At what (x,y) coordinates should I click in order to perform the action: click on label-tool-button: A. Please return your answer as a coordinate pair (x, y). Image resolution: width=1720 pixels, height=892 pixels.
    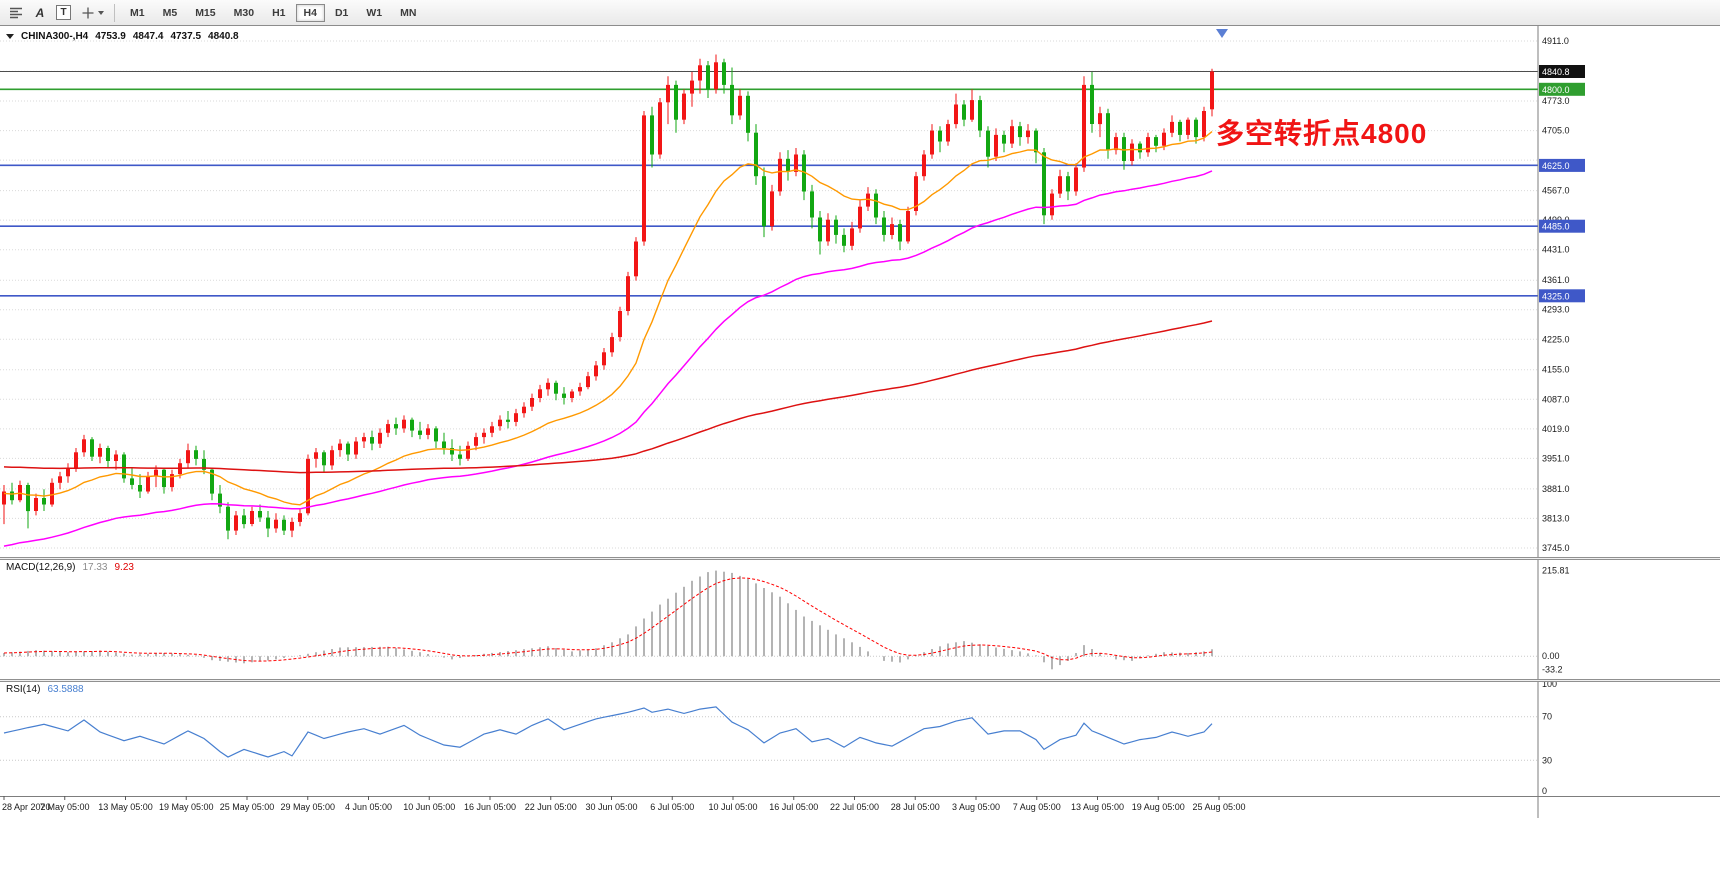
    Looking at the image, I should click on (40, 13).